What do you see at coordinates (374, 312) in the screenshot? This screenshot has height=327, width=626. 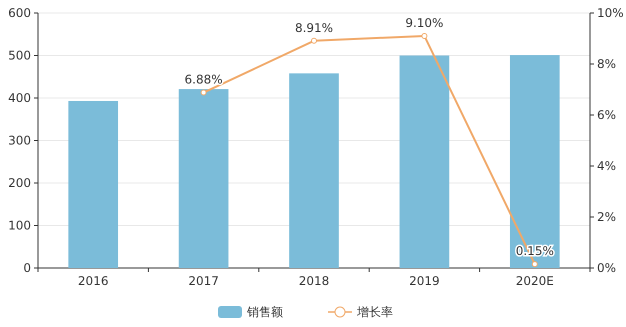 I see `legend-label: 增长率` at bounding box center [374, 312].